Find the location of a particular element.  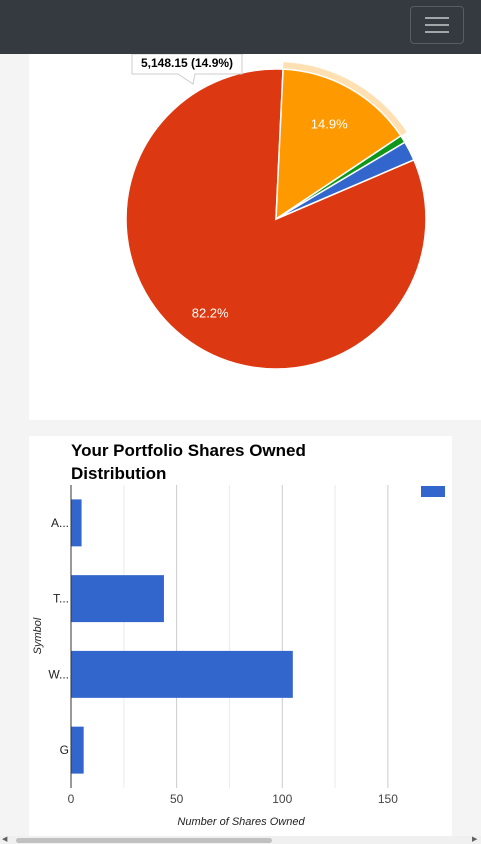

top-navbar is located at coordinates (240, 27).